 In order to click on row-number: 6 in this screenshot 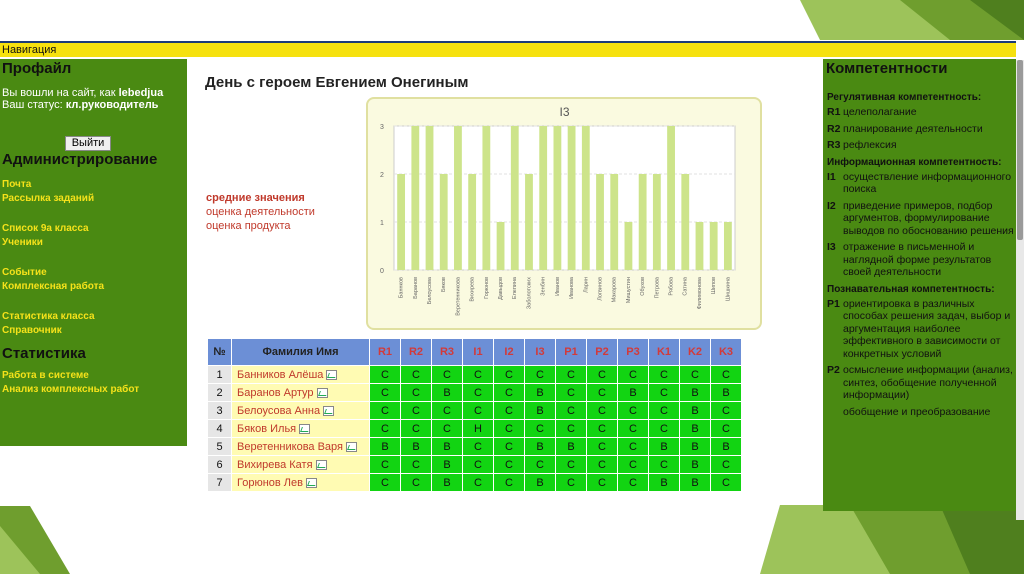, I will do `click(219, 464)`.